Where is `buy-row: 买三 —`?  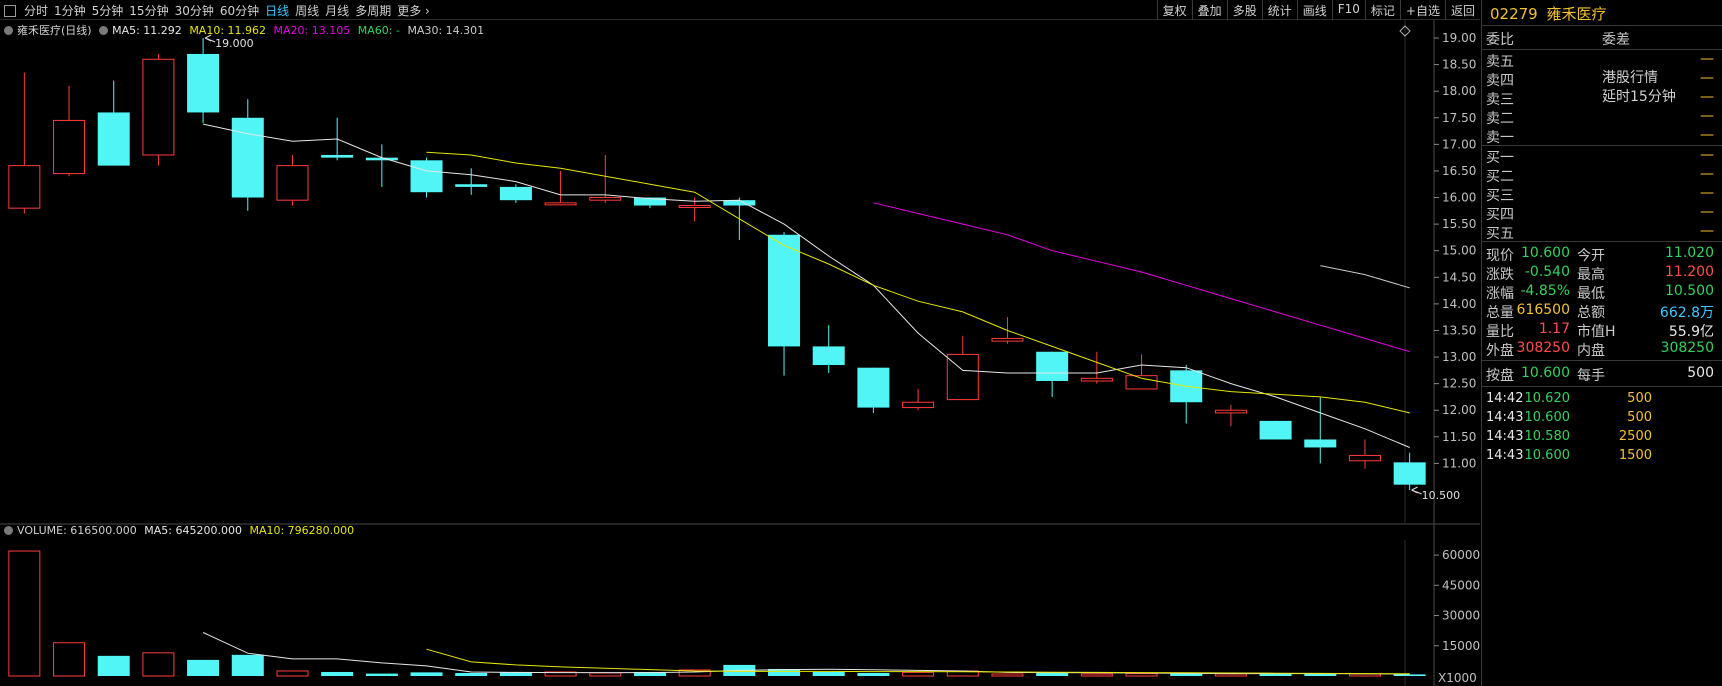
buy-row: 买三 — is located at coordinates (1602, 194).